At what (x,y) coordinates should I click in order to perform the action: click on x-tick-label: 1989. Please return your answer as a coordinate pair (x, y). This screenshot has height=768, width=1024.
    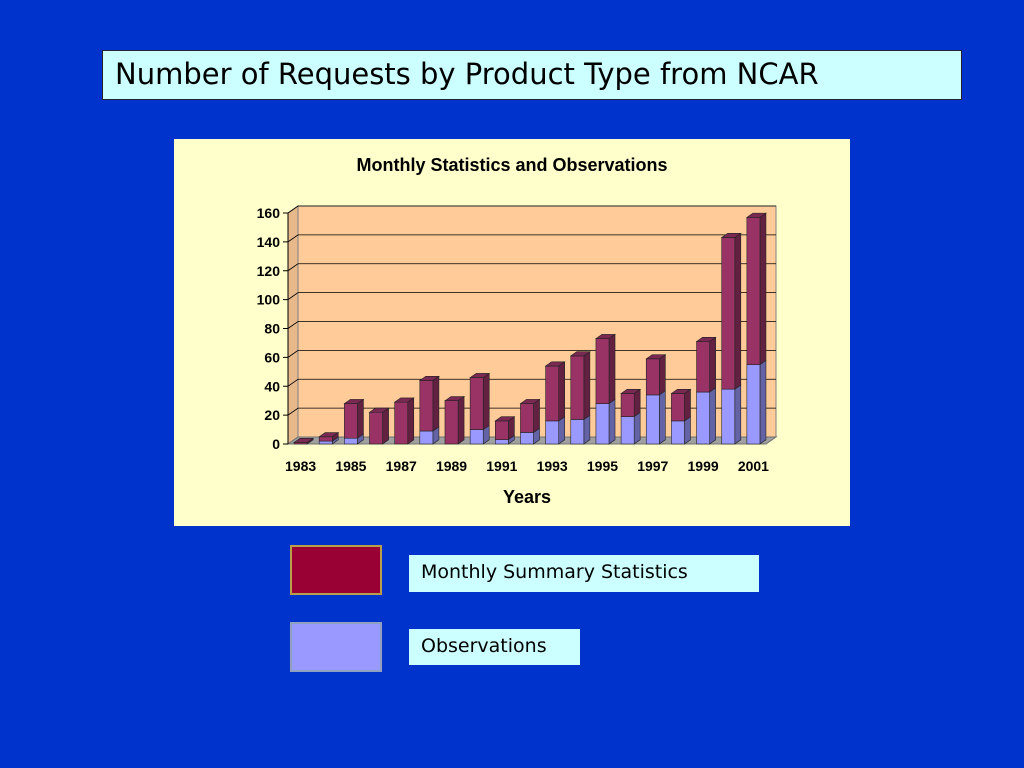
    Looking at the image, I should click on (451, 466).